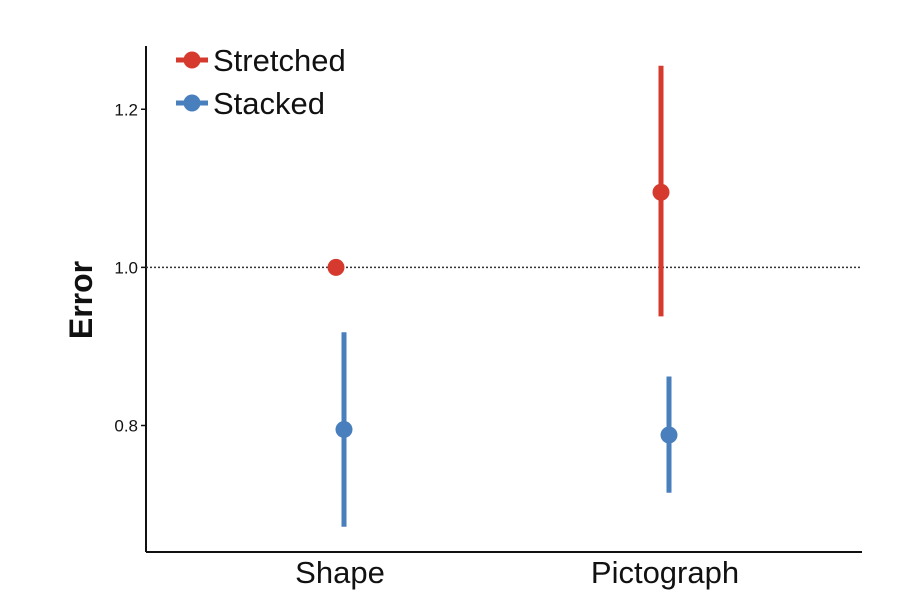 The height and width of the screenshot is (610, 898). I want to click on y-tick-label: 1.0, so click(126, 267).